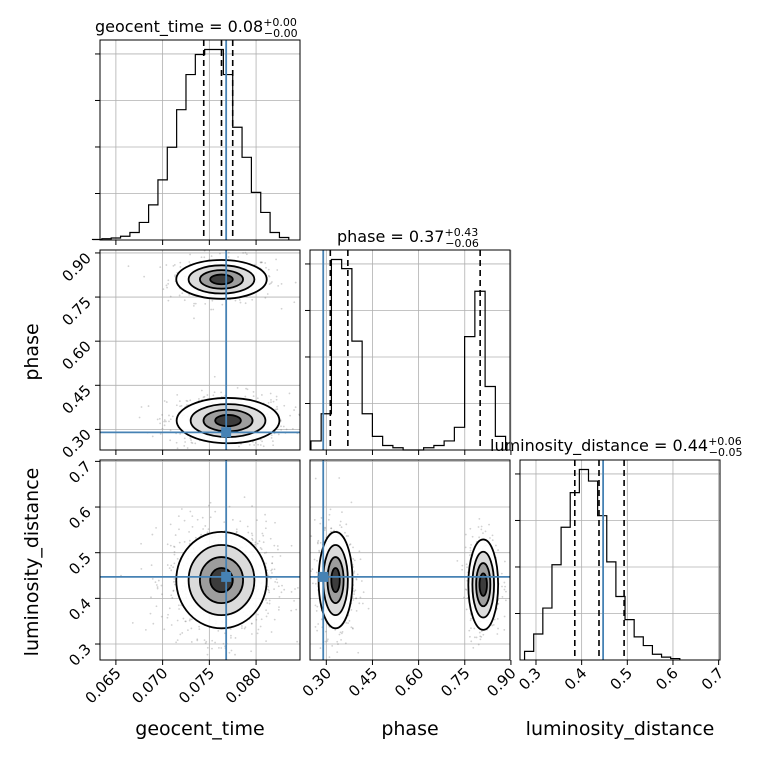 Image resolution: width=760 pixels, height=760 pixels. I want to click on x-tick-label: 0.45, so click(363, 682).